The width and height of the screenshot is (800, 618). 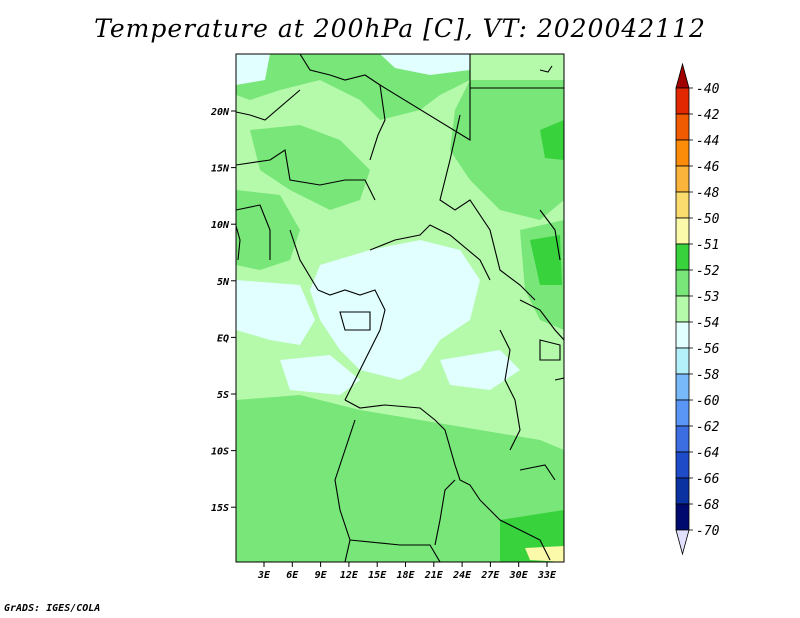 What do you see at coordinates (253, 69) in the screenshot?
I see `field-patch-cold-top-left` at bounding box center [253, 69].